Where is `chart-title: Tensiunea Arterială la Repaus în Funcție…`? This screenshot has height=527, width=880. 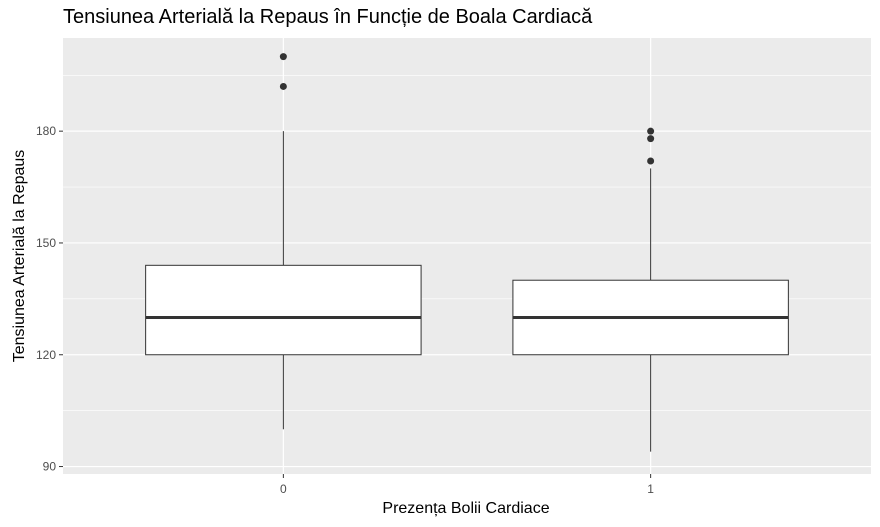 chart-title: Tensiunea Arterială la Repaus în Funcție… is located at coordinates (328, 17).